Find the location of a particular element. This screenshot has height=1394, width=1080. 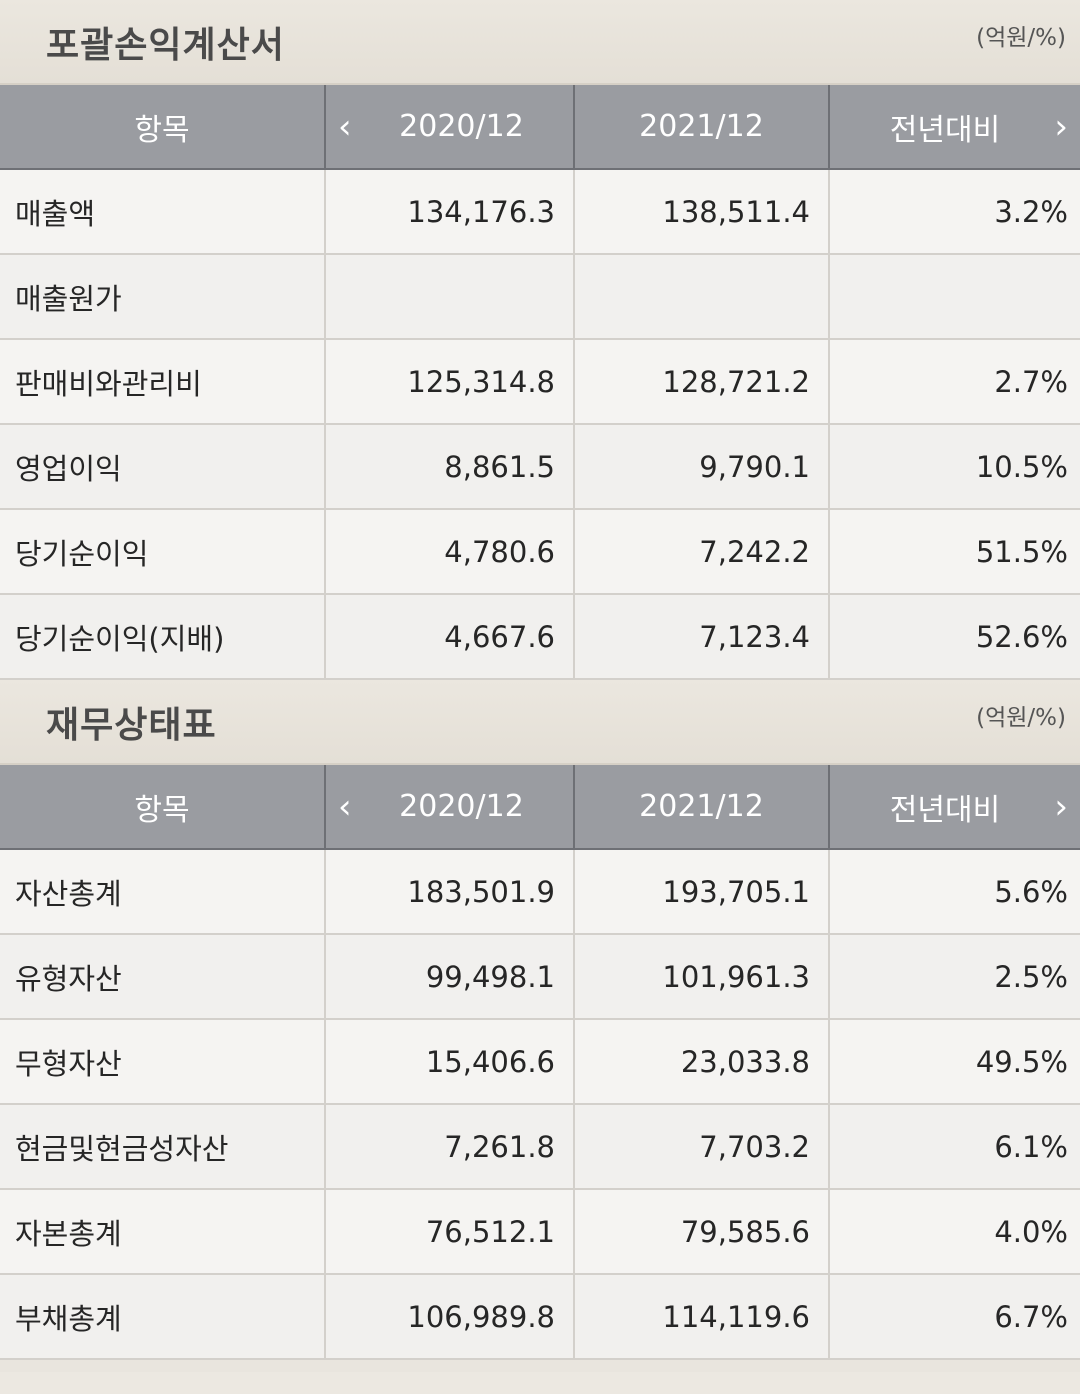

cell-2020: 7,261.8 is located at coordinates (449, 1147).